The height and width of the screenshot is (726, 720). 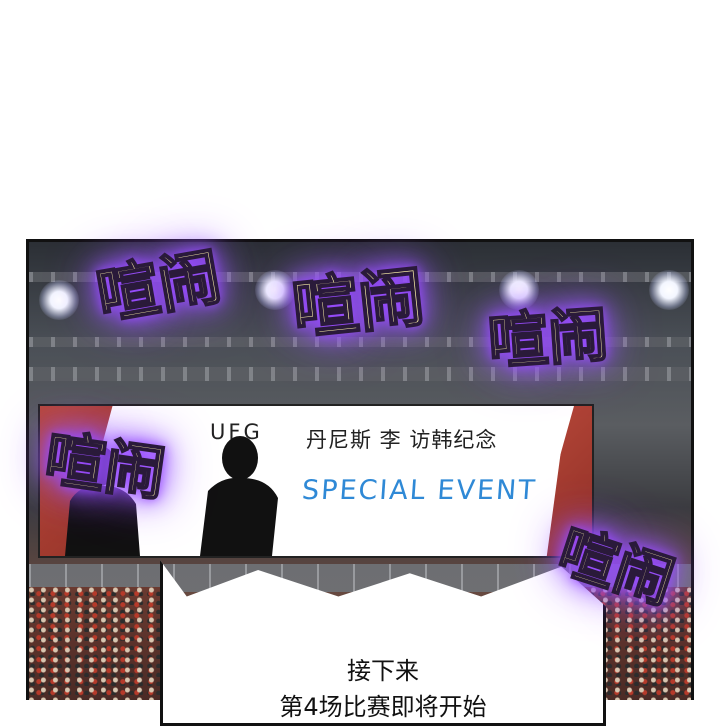 I want to click on speech-line-1: 接下来, so click(x=383, y=671).